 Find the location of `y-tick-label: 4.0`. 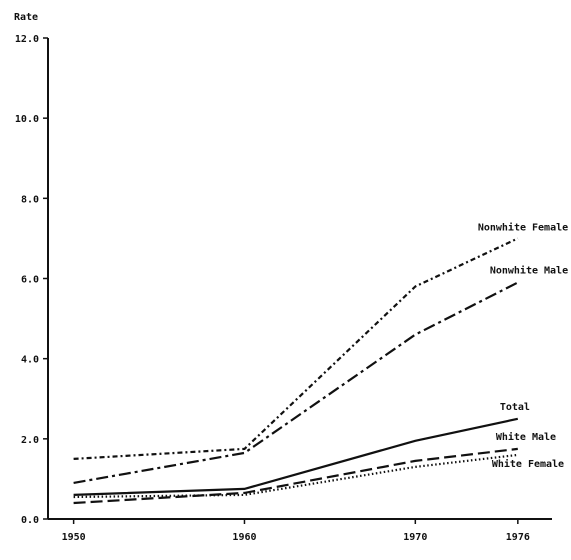

y-tick-label: 4.0 is located at coordinates (30, 360).